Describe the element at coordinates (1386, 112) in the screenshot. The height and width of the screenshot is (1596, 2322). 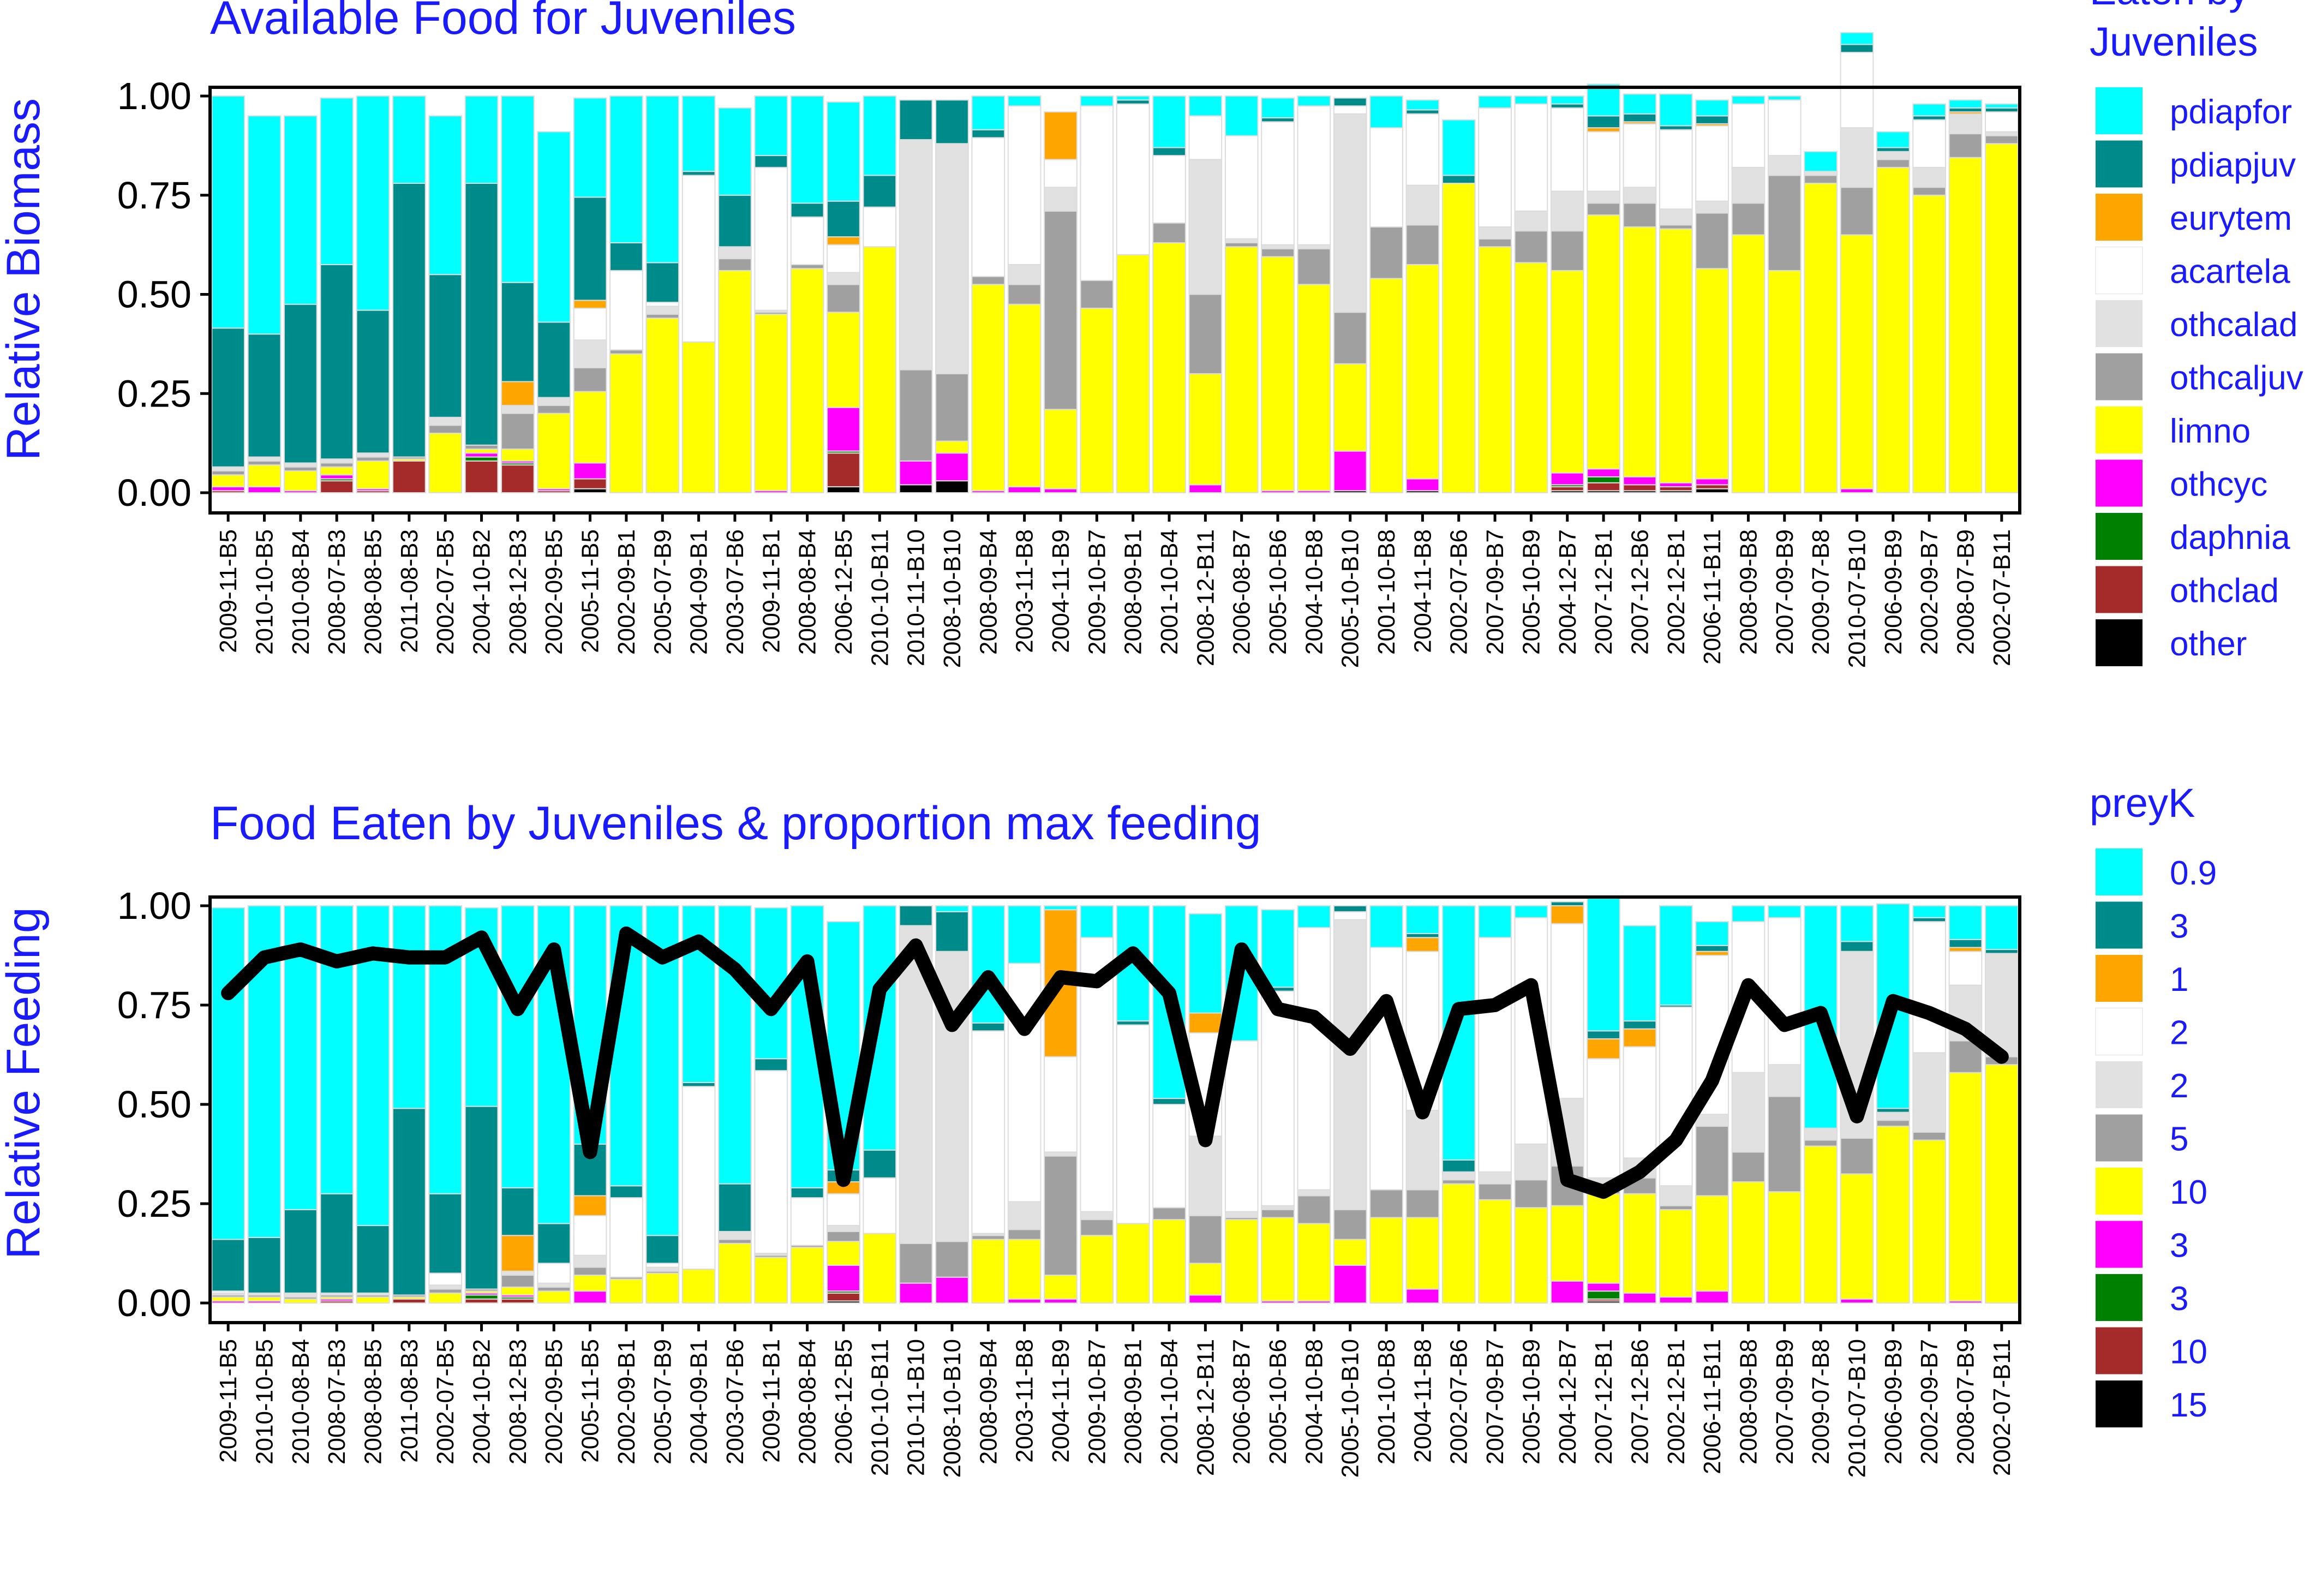
I see `bar-pdiapfor-2001-10-B8` at that location.